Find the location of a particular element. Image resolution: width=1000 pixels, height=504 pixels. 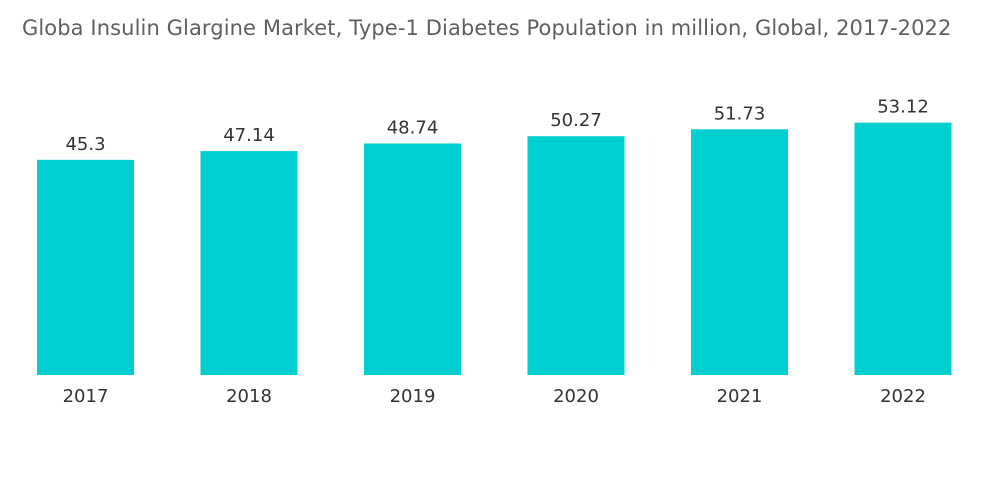

bar-2020 is located at coordinates (576, 255).